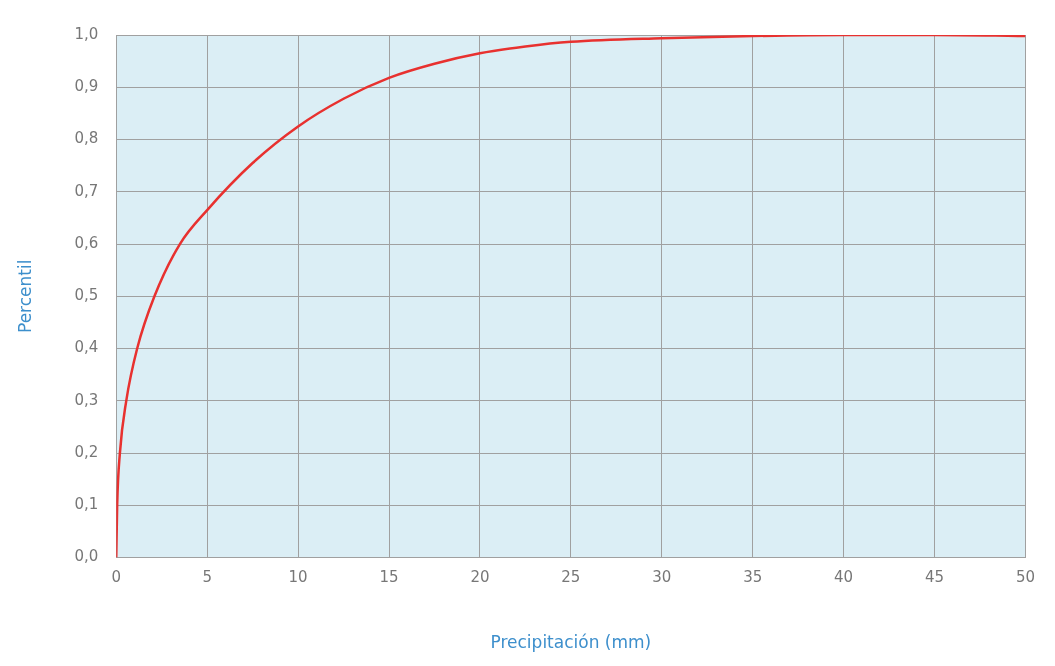 The height and width of the screenshot is (666, 1055). What do you see at coordinates (298, 577) in the screenshot?
I see `x-tick-label: 10` at bounding box center [298, 577].